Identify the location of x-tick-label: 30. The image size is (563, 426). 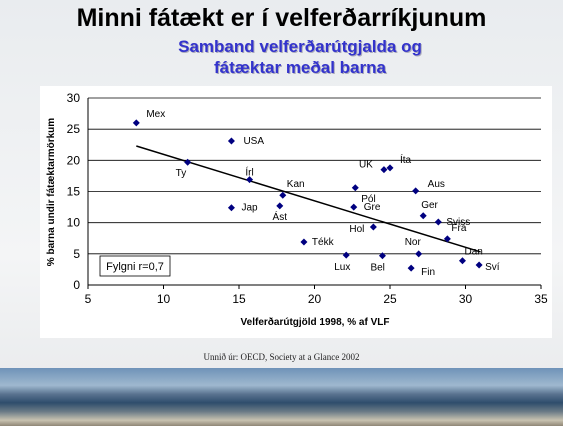
(466, 299).